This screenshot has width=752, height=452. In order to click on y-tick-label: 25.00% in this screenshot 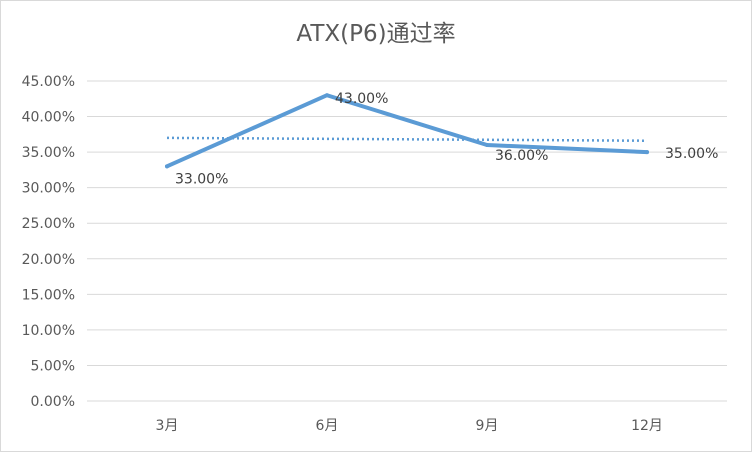, I will do `click(48, 224)`.